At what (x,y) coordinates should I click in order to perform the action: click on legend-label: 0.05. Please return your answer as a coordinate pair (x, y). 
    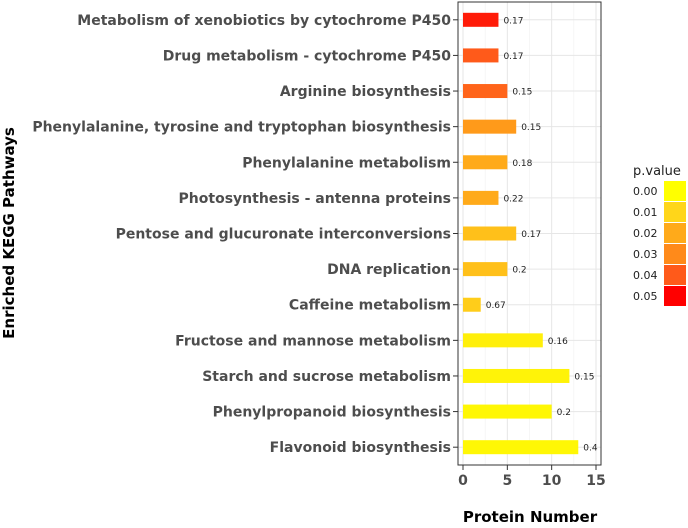
    Looking at the image, I should click on (645, 296).